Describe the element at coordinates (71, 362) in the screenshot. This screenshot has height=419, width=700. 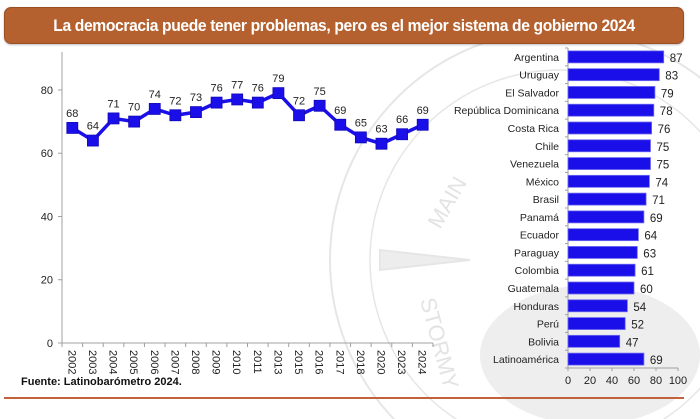
I see `x-tick-label: 2002` at that location.